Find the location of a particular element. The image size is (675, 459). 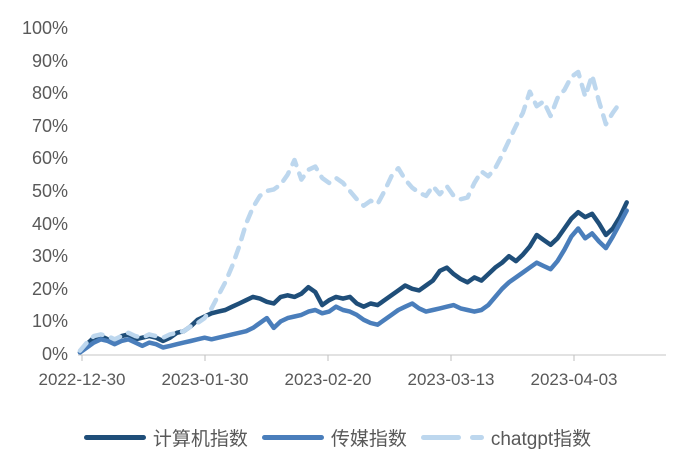

legend-line-computer-index is located at coordinates (114, 437).